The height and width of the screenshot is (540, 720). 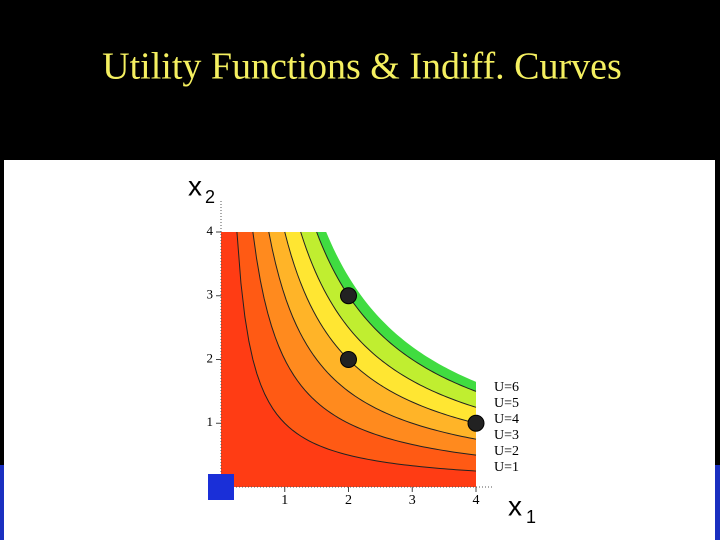 I want to click on y-tick-label: 1, so click(x=210, y=421).